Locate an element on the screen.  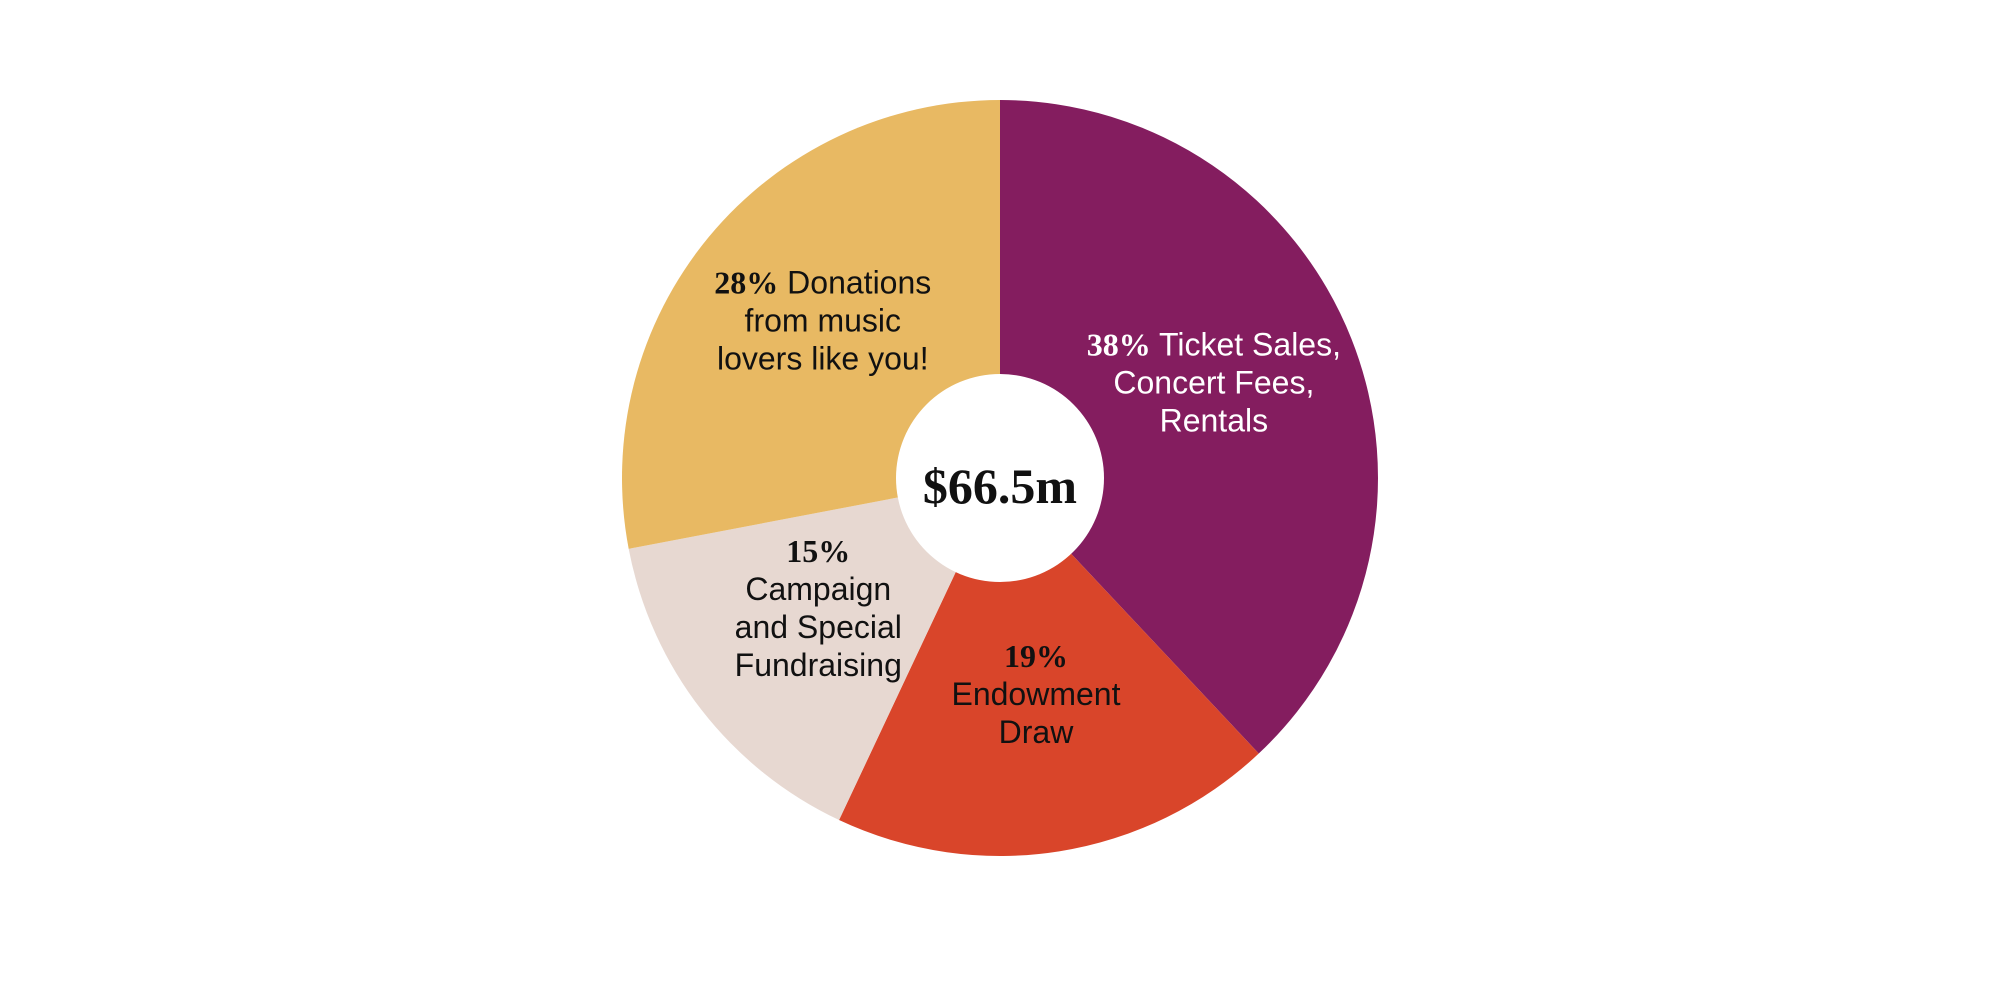
center-total-label: $66.5m is located at coordinates (1000, 486).